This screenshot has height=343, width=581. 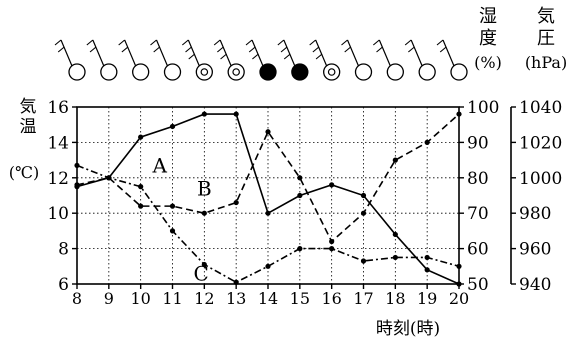 What do you see at coordinates (200, 273) in the screenshot?
I see `series-label-c: C` at bounding box center [200, 273].